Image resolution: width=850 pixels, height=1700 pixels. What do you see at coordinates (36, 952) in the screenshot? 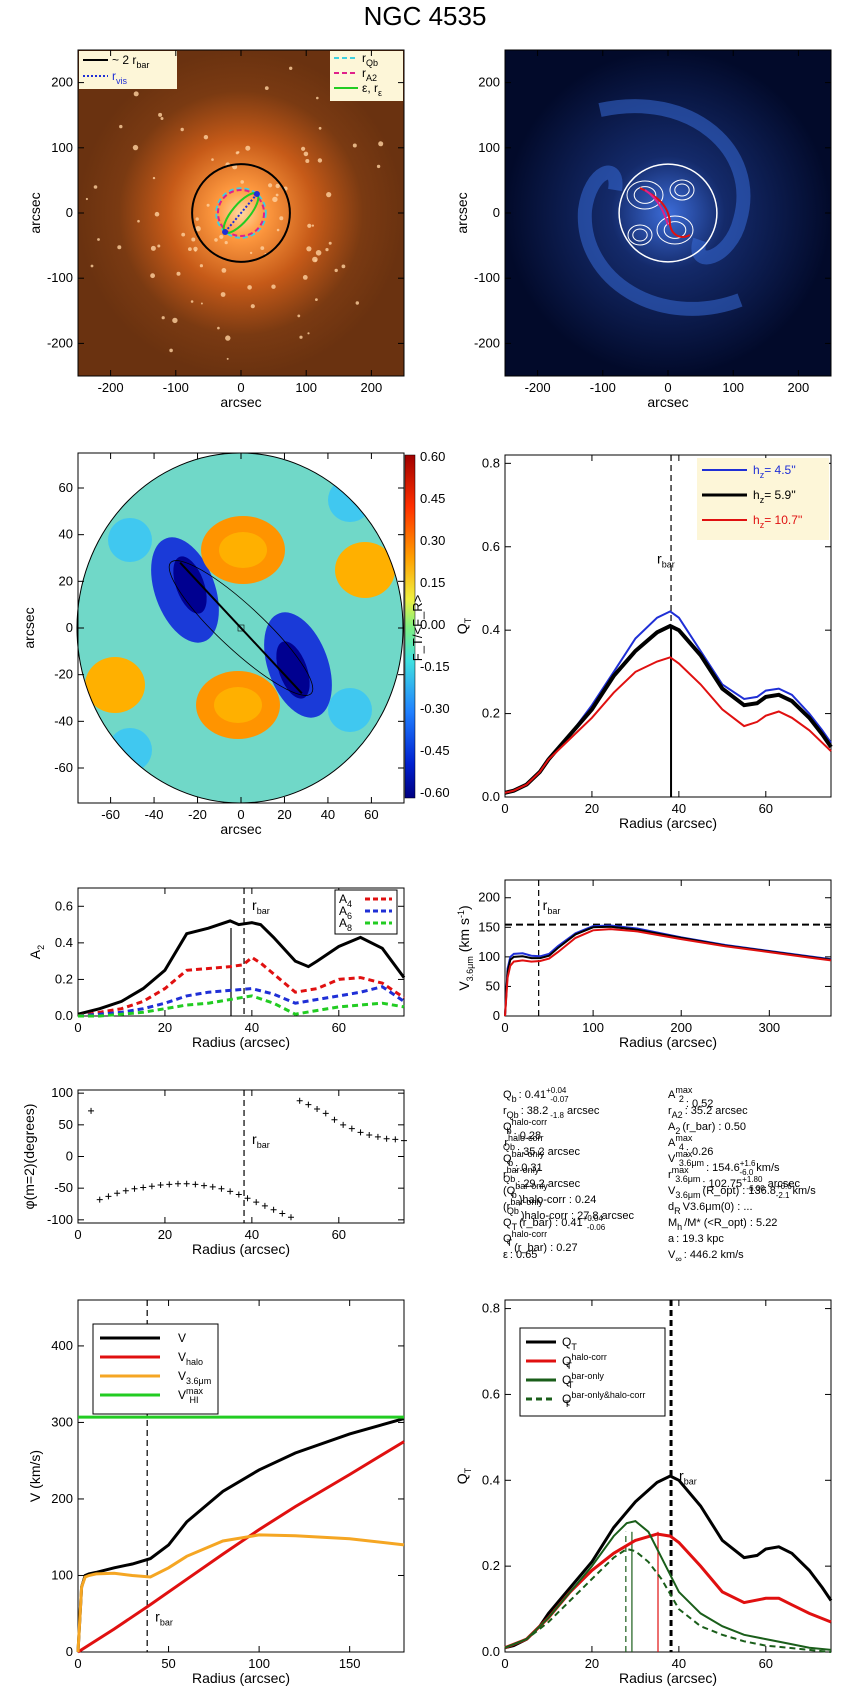
I see `y-axis-label: A2` at bounding box center [36, 952].